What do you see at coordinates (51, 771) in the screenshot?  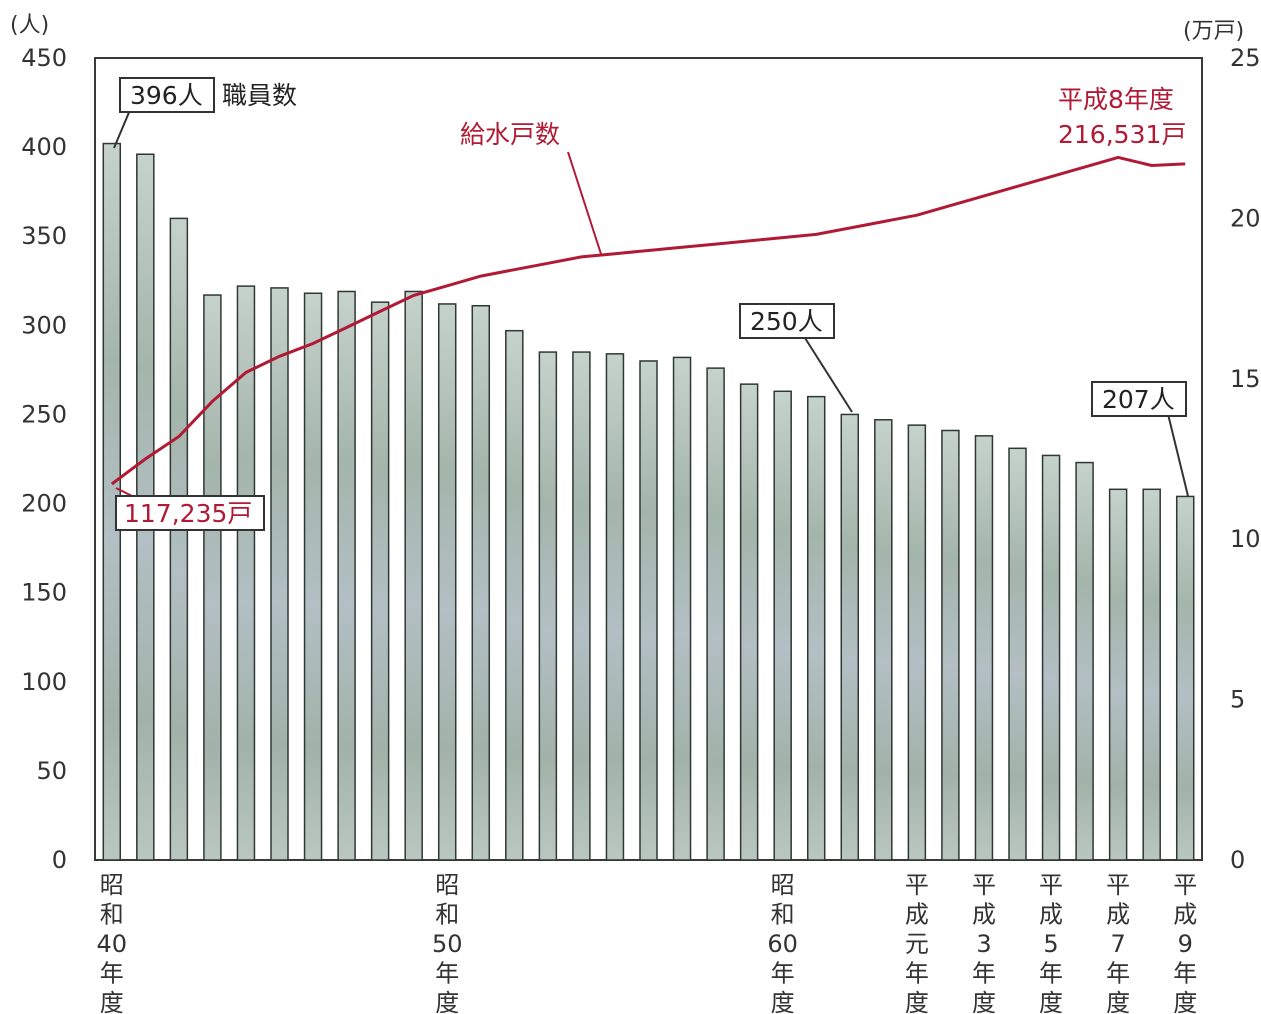 I see `left-tick-label: 50` at bounding box center [51, 771].